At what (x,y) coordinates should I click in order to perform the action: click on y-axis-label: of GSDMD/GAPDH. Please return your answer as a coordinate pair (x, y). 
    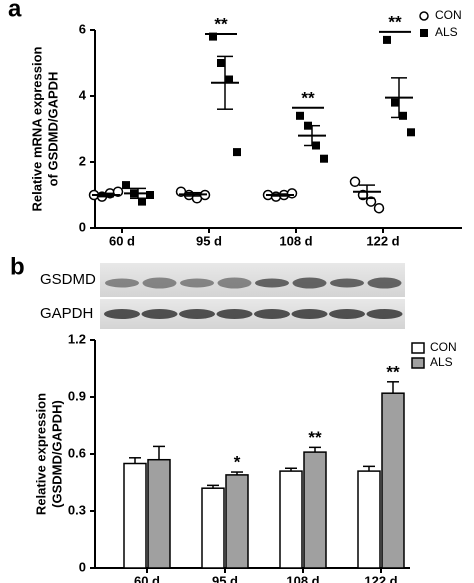
    Looking at the image, I should click on (52, 129).